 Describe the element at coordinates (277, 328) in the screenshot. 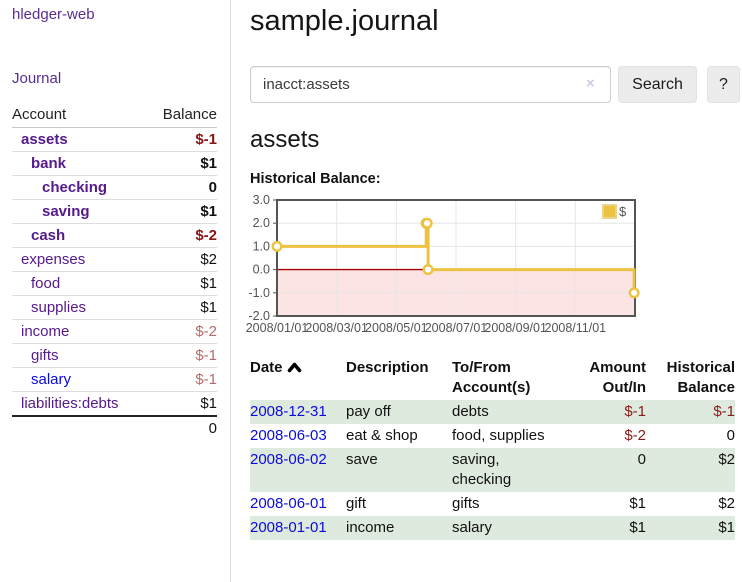

I see `x-tick-label: 2008/01/01` at that location.